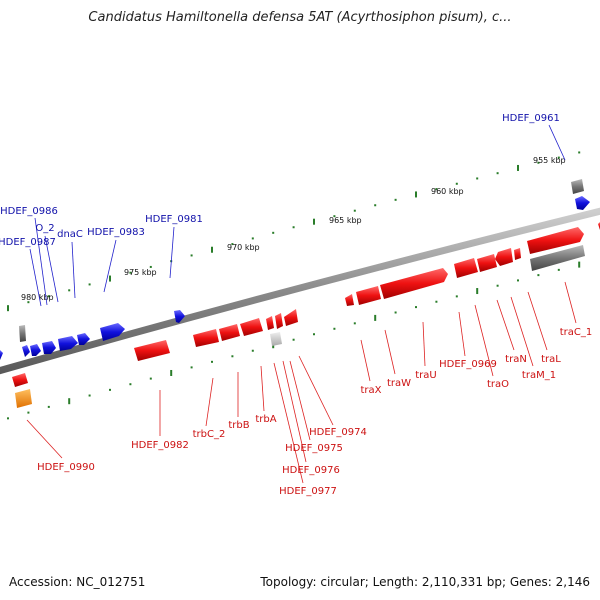 The image size is (600, 600). I want to click on gene-label: HDEF_0974, so click(338, 432).